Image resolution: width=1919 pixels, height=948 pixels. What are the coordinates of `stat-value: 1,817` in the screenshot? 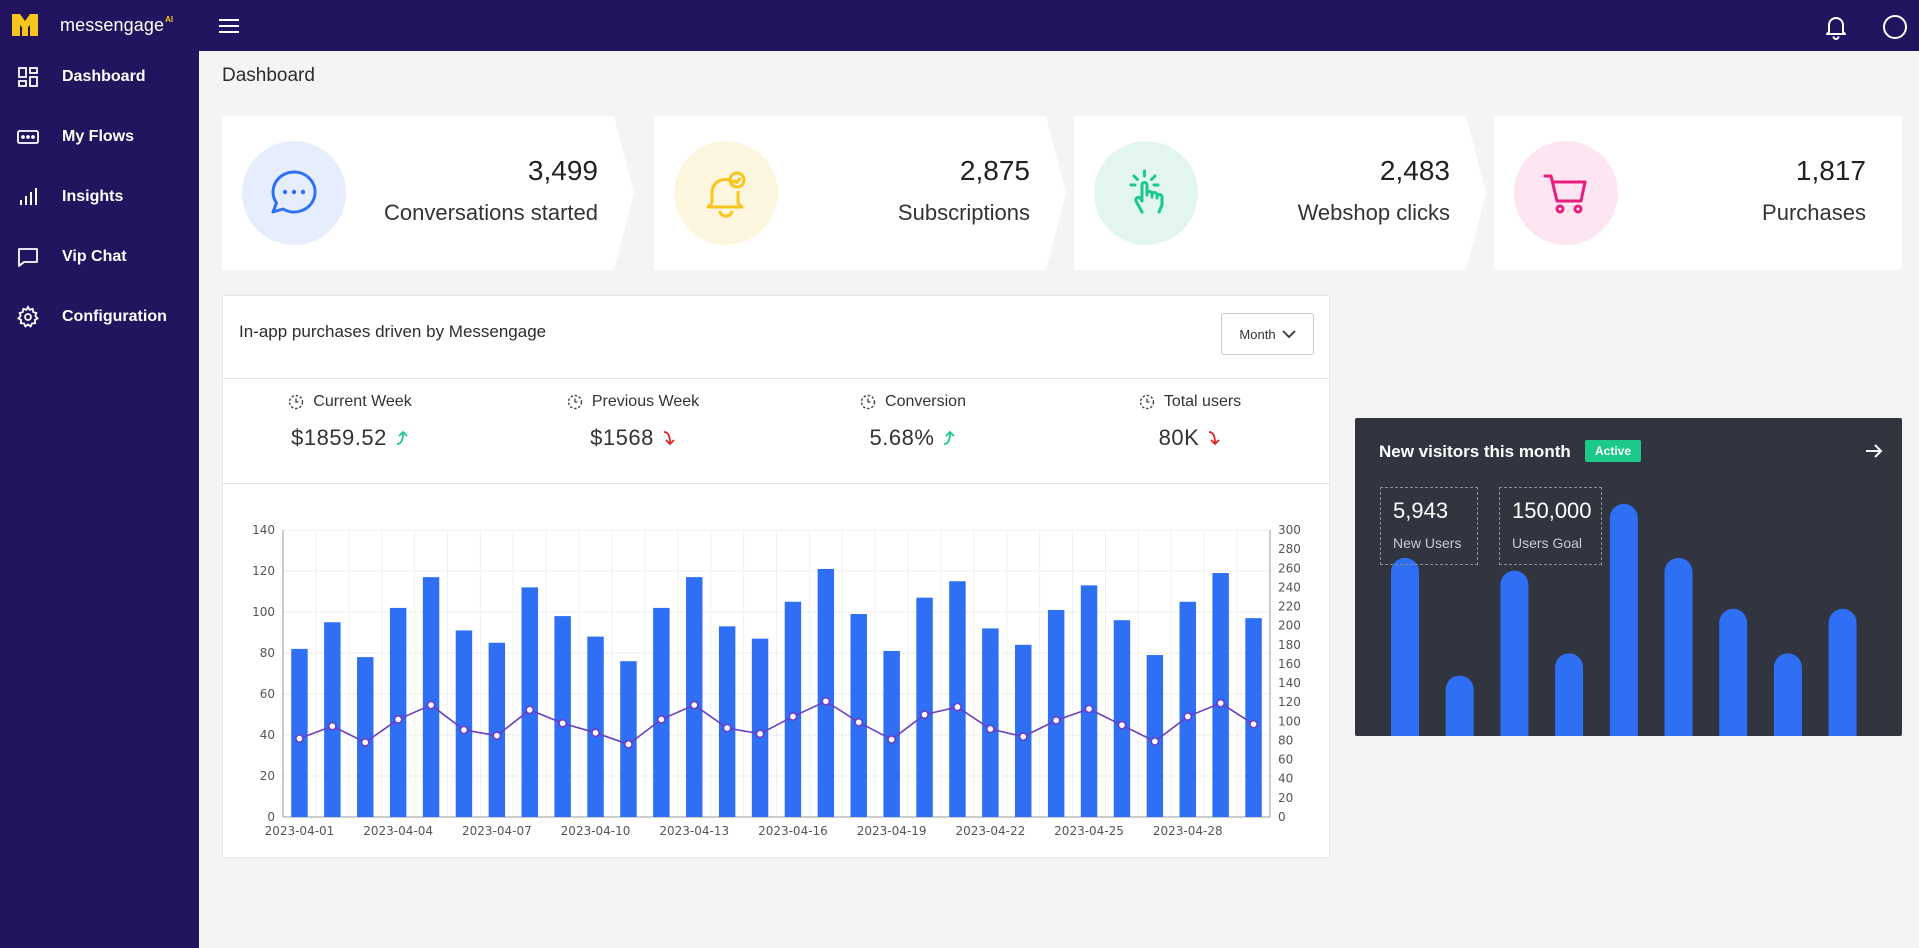 It's located at (1830, 170).